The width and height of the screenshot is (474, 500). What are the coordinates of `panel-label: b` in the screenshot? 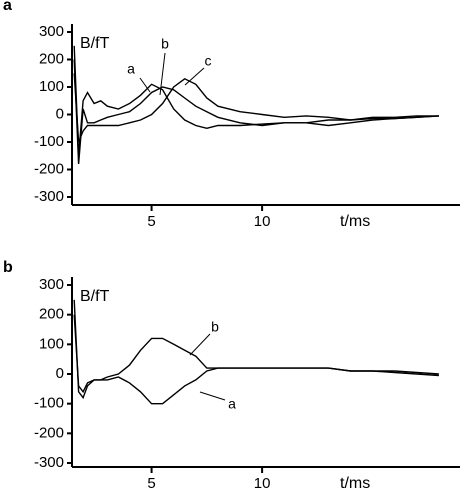 It's located at (8, 267).